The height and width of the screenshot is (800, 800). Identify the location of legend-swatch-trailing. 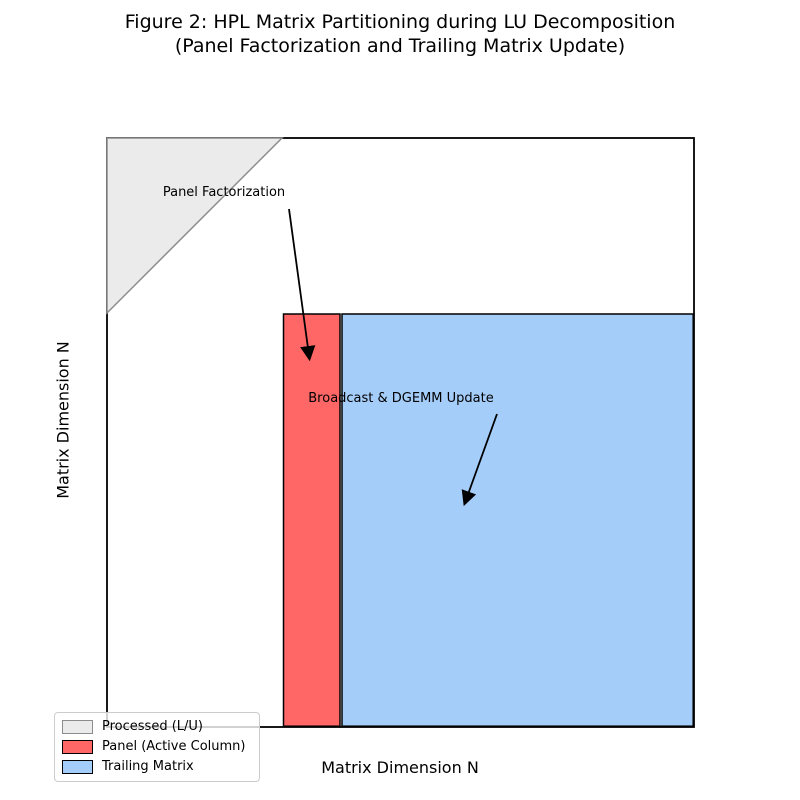
(77, 767).